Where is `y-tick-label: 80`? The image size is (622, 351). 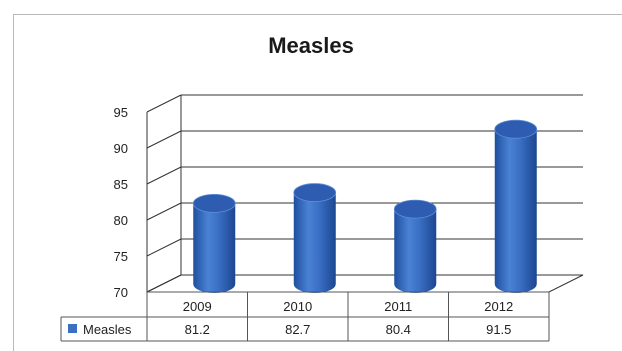
y-tick-label: 80 is located at coordinates (121, 220).